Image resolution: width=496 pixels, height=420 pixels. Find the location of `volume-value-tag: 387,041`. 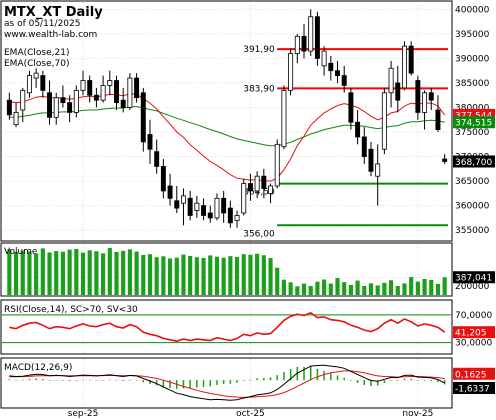

volume-value-tag: 387,041 is located at coordinates (473, 279).